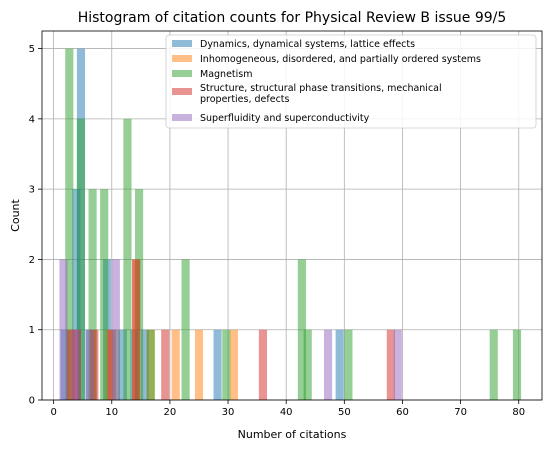  I want to click on x-tick-label: 0, so click(53, 412).